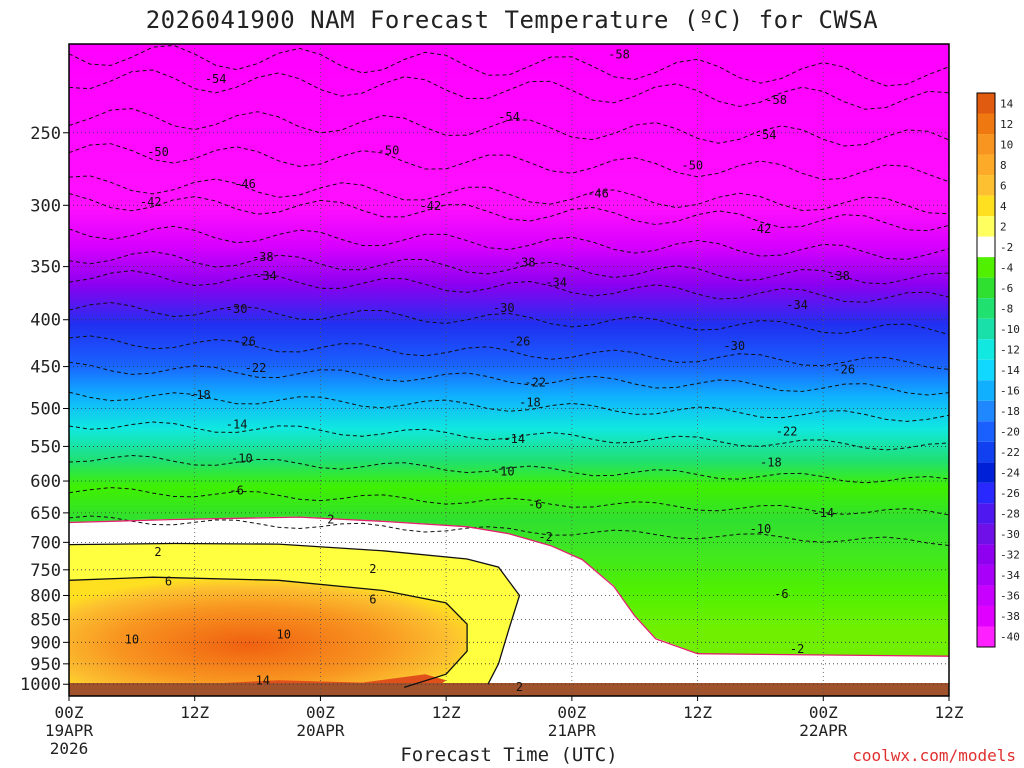 The height and width of the screenshot is (768, 1024). What do you see at coordinates (525, 263) in the screenshot?
I see `isotherm-label: -38` at bounding box center [525, 263].